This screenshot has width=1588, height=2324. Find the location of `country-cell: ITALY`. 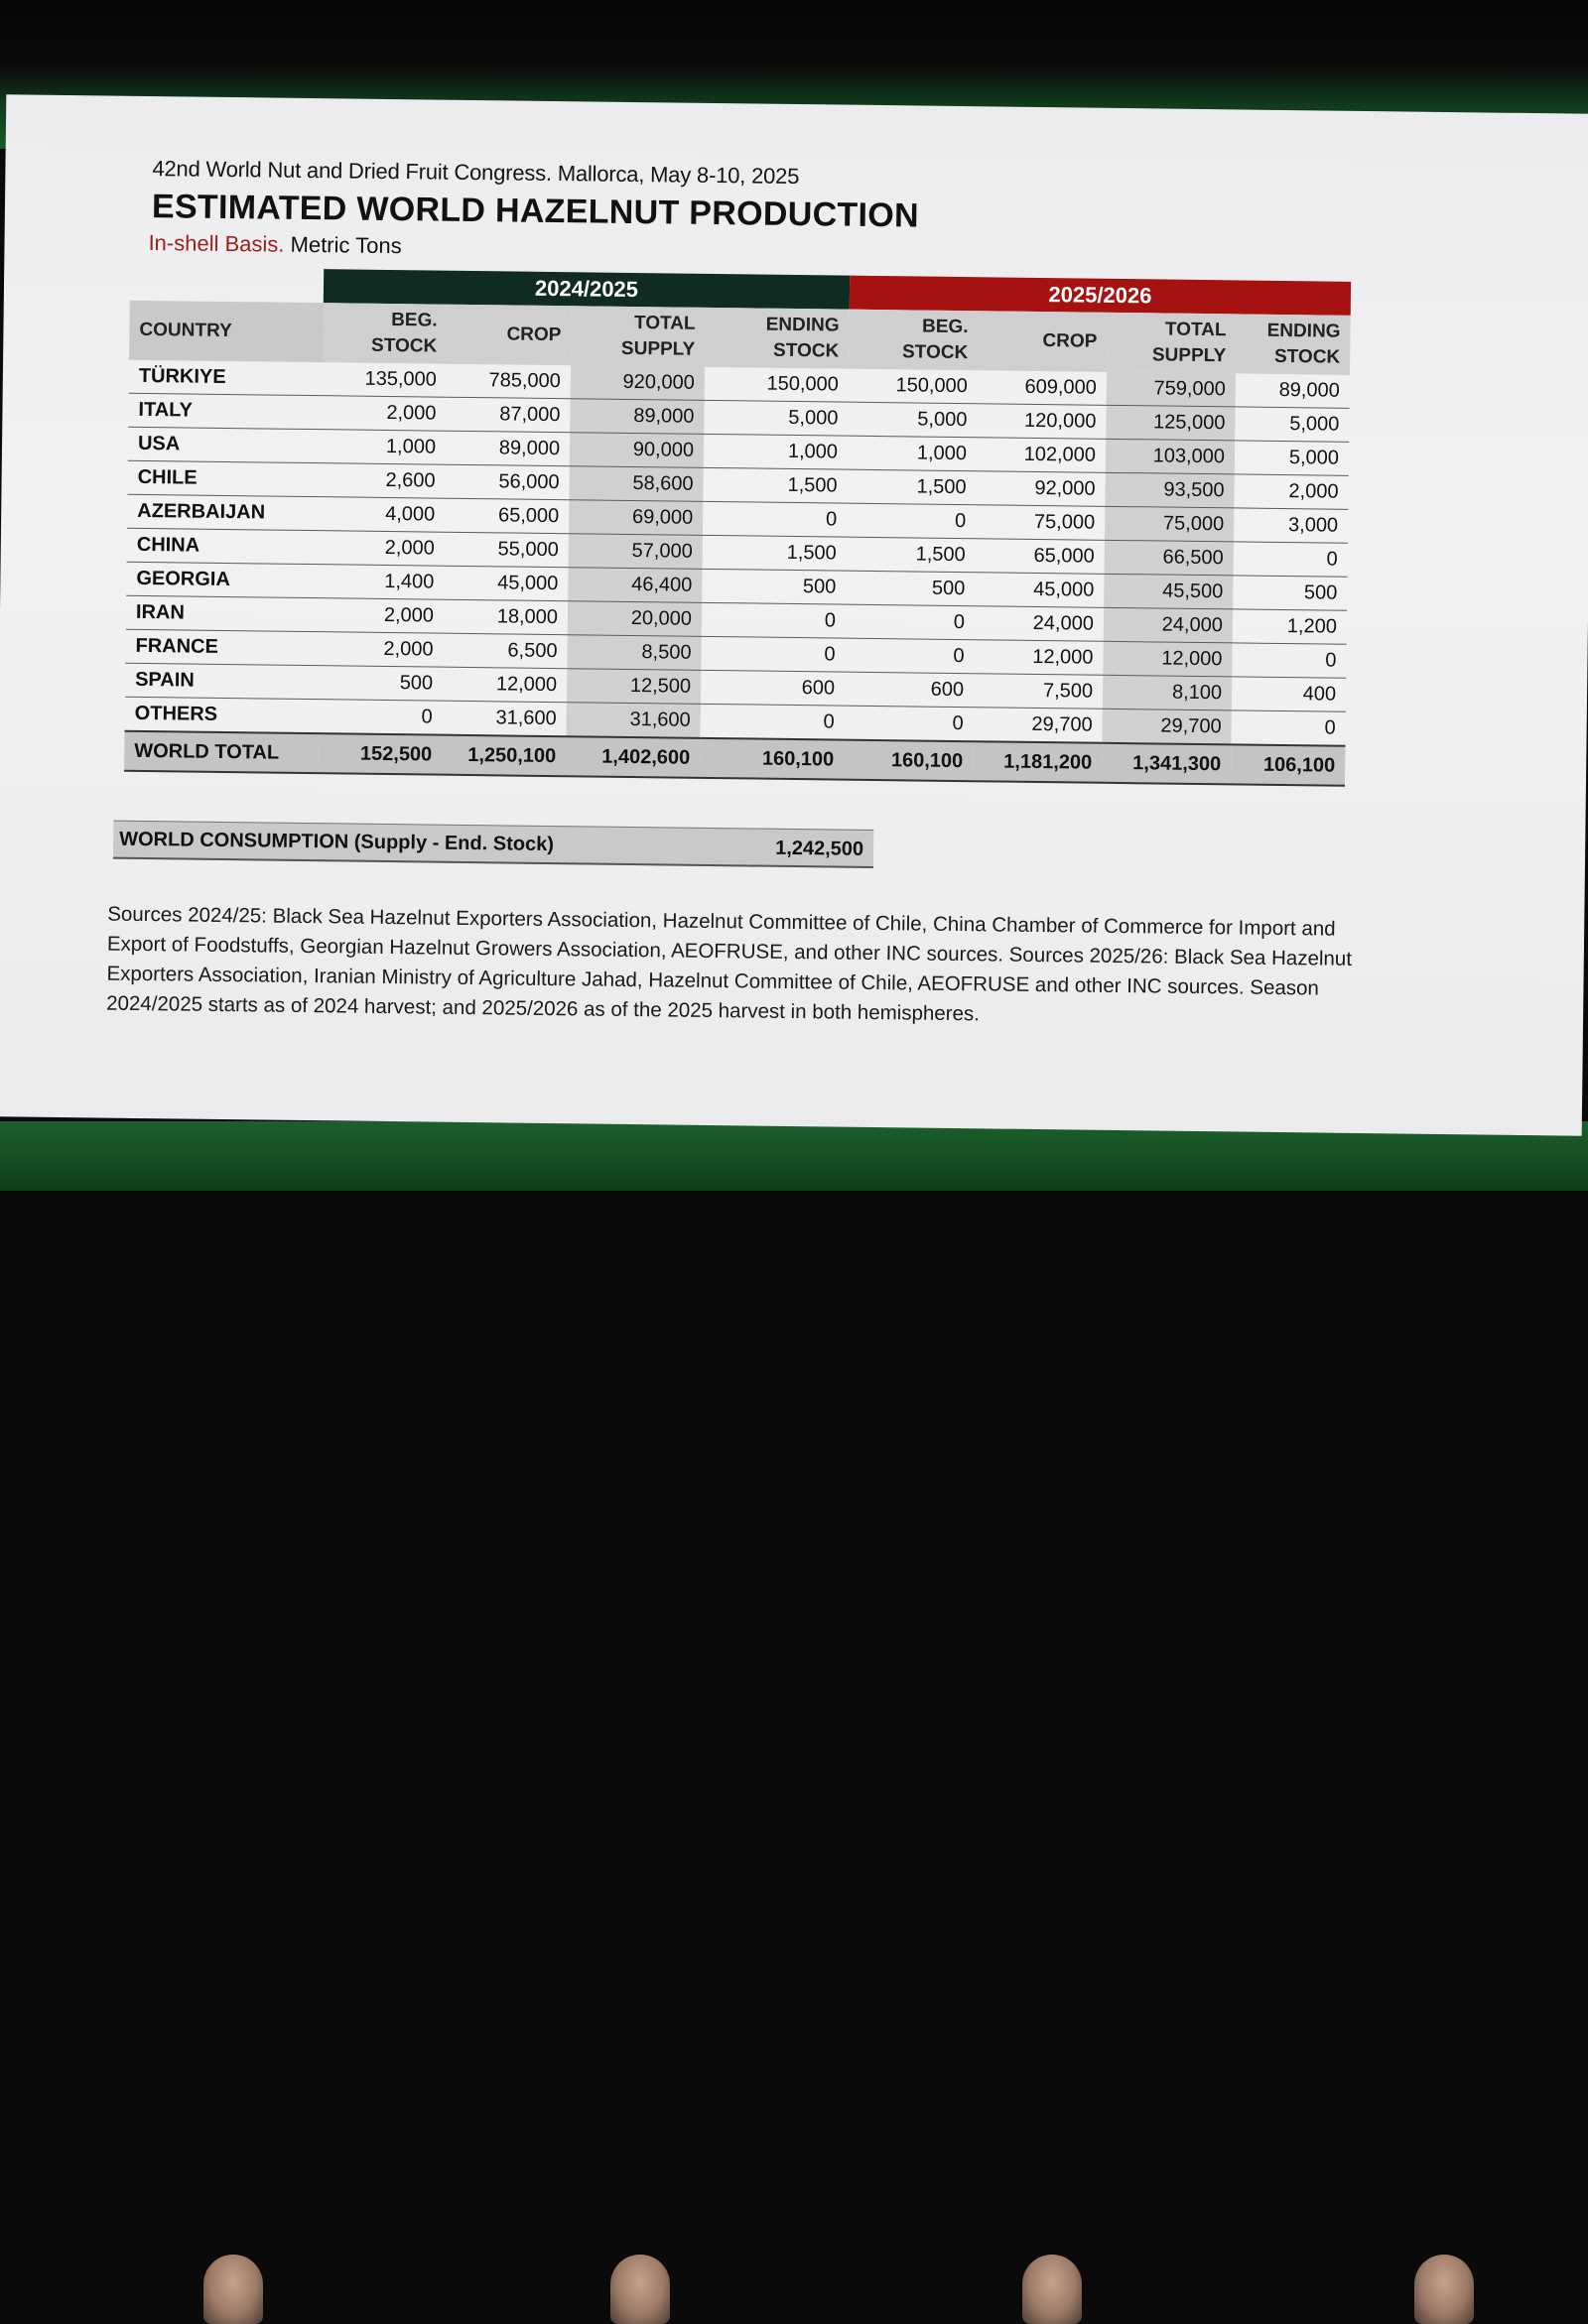

country-cell: ITALY is located at coordinates (226, 411).